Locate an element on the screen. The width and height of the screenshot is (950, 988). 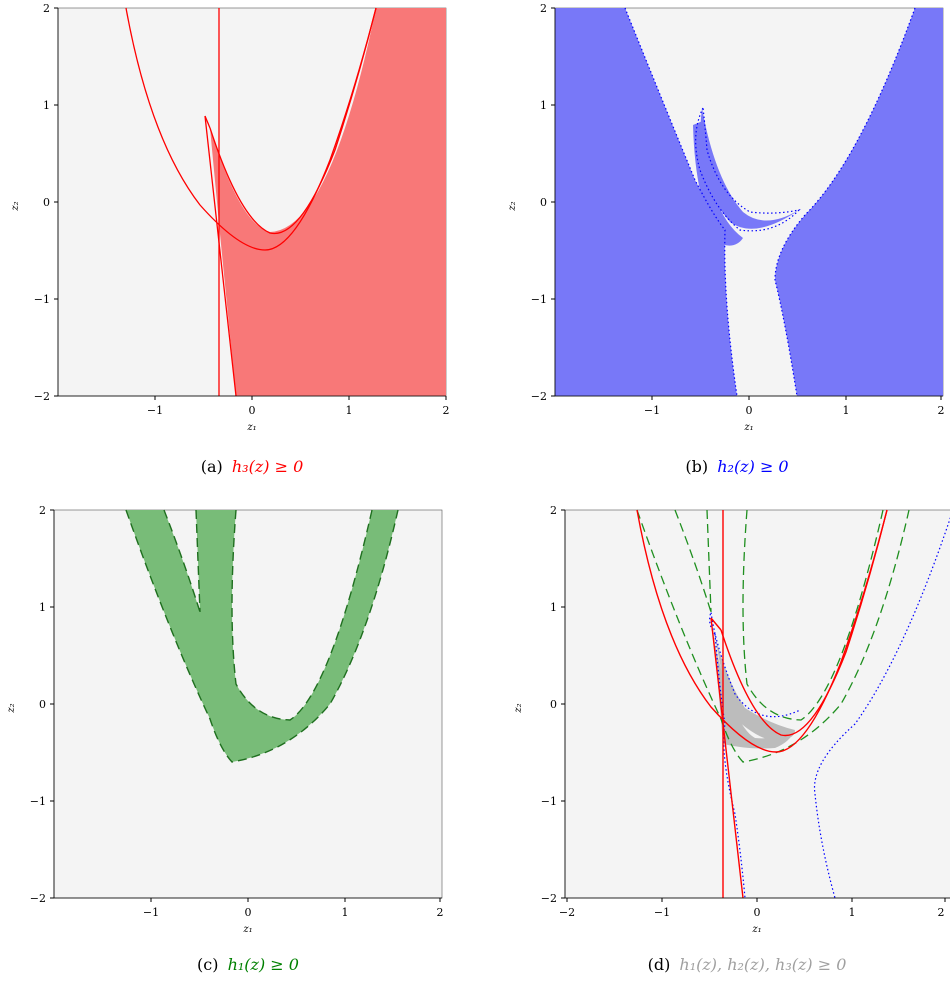
h2-region-left is located at coordinates (646, 202).